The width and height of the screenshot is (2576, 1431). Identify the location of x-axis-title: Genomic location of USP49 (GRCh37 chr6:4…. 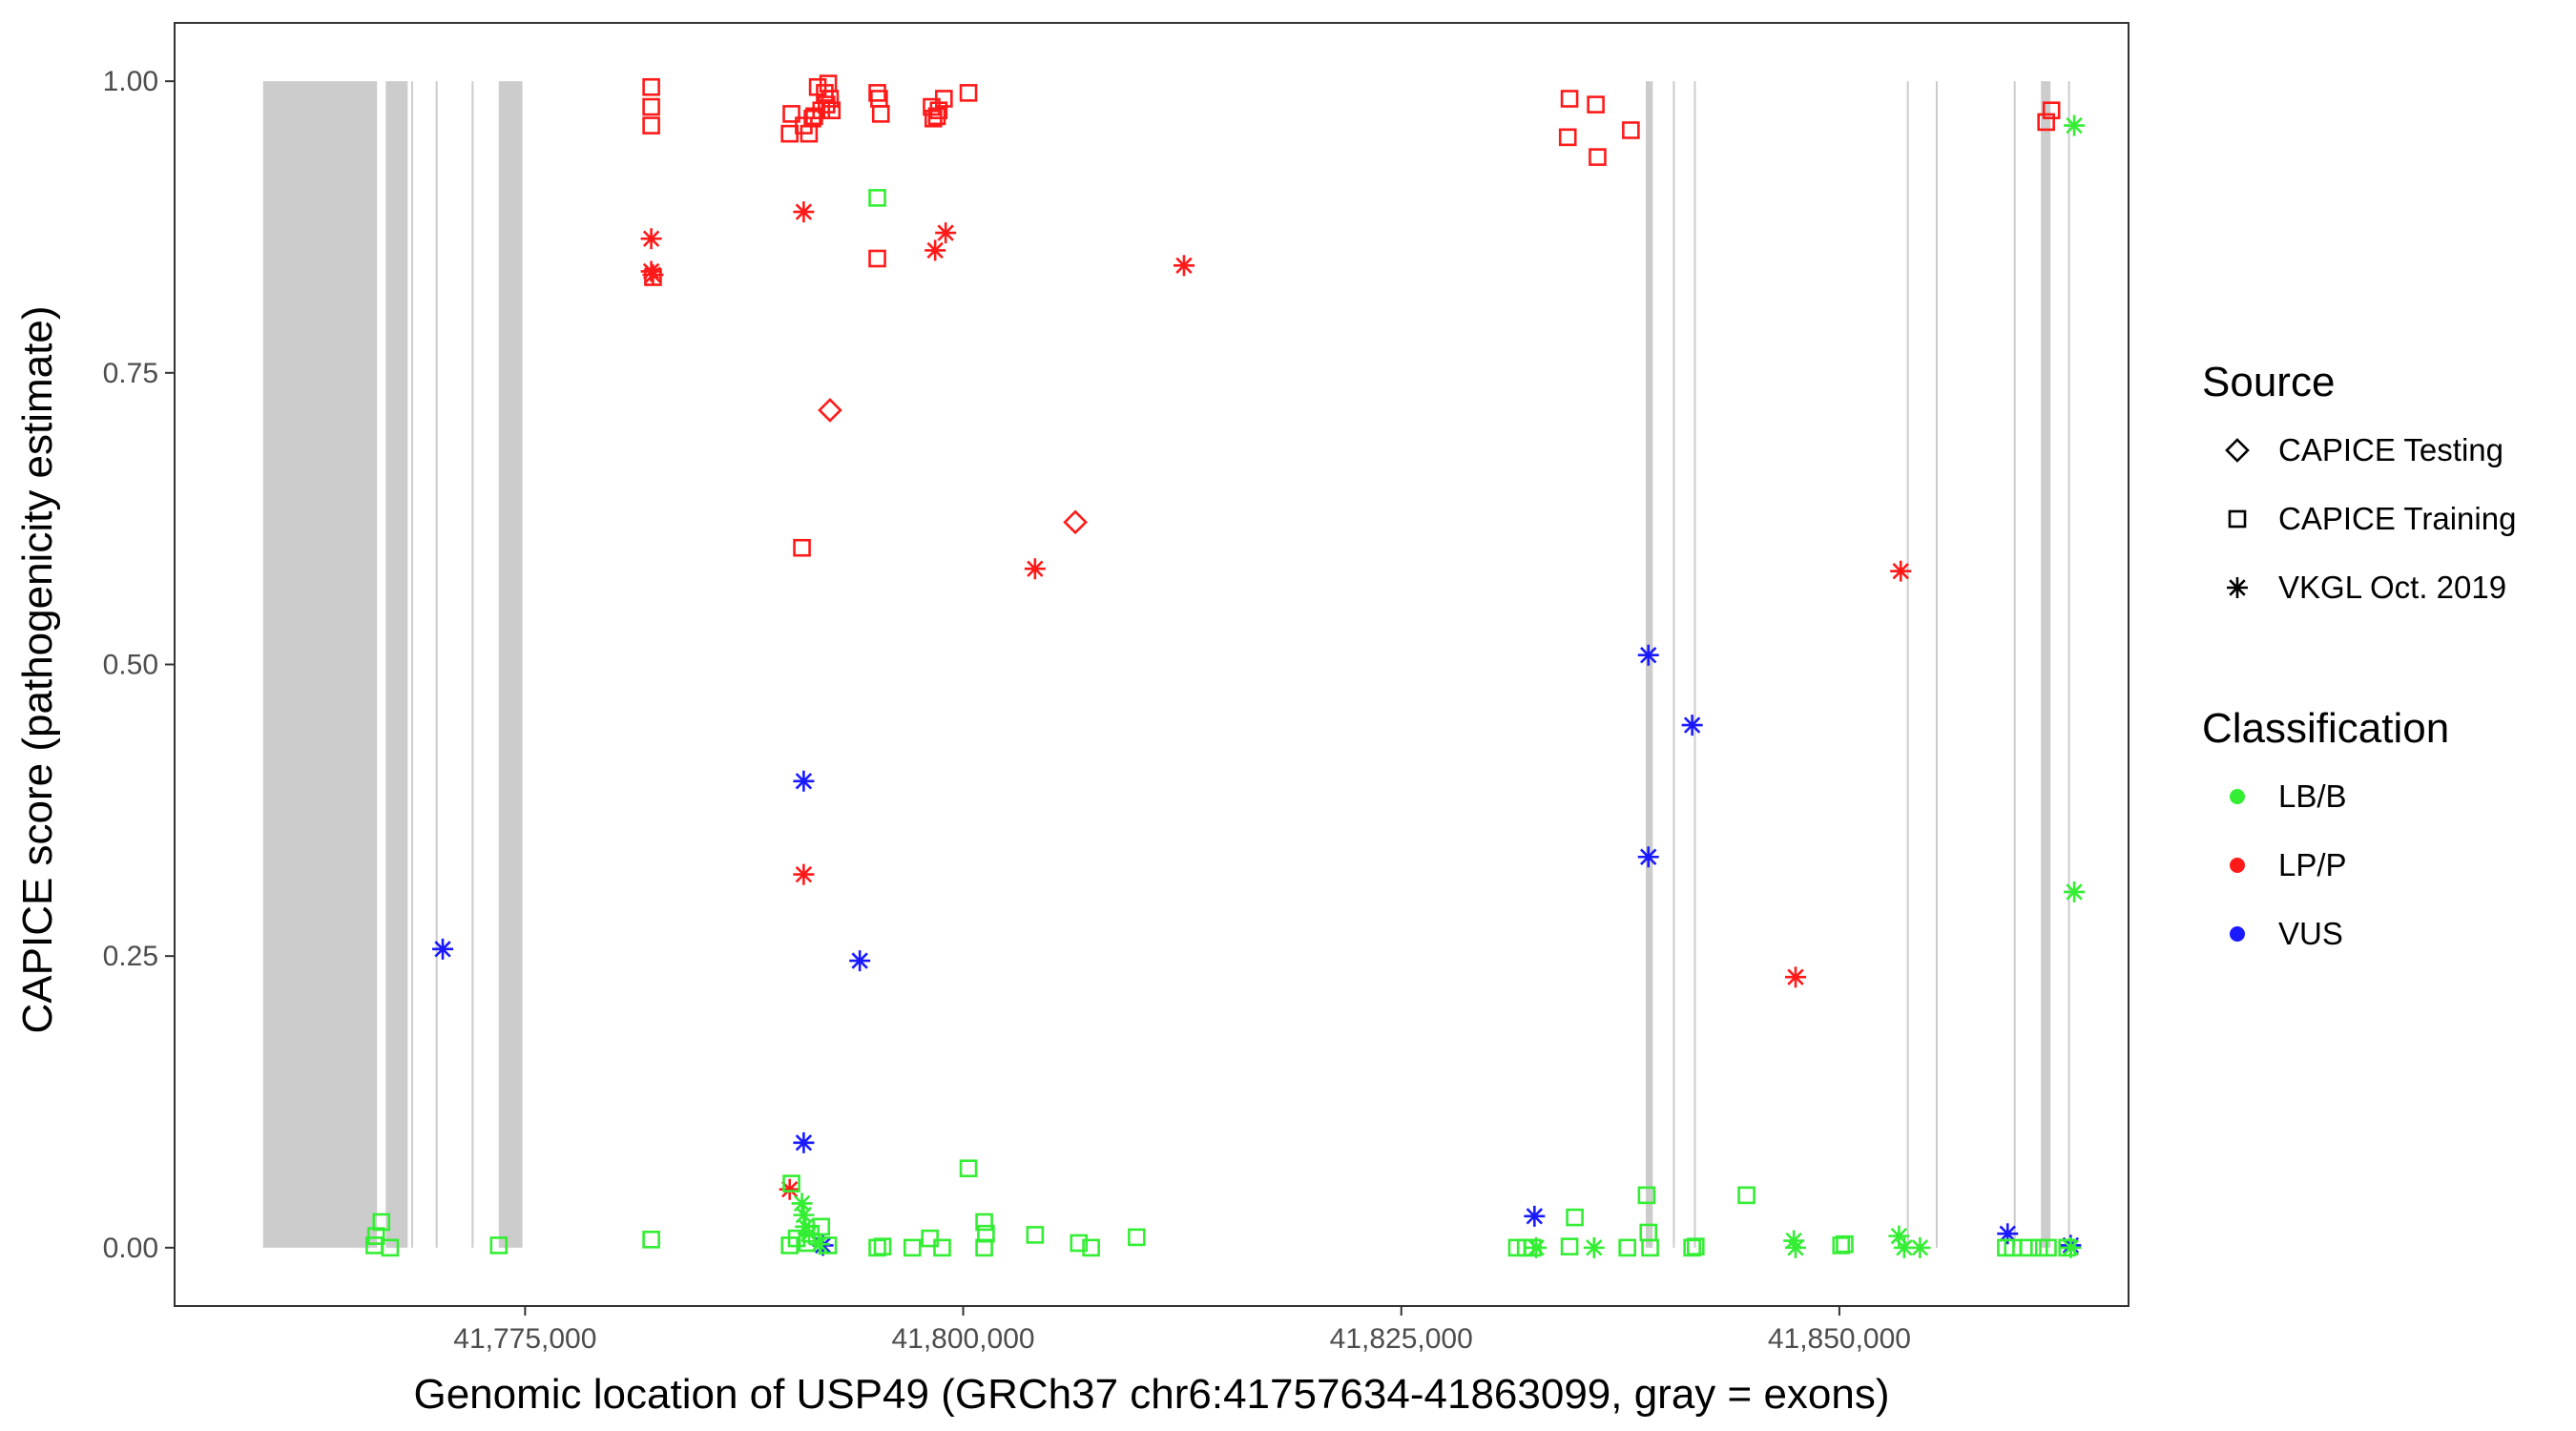
(1151, 1394).